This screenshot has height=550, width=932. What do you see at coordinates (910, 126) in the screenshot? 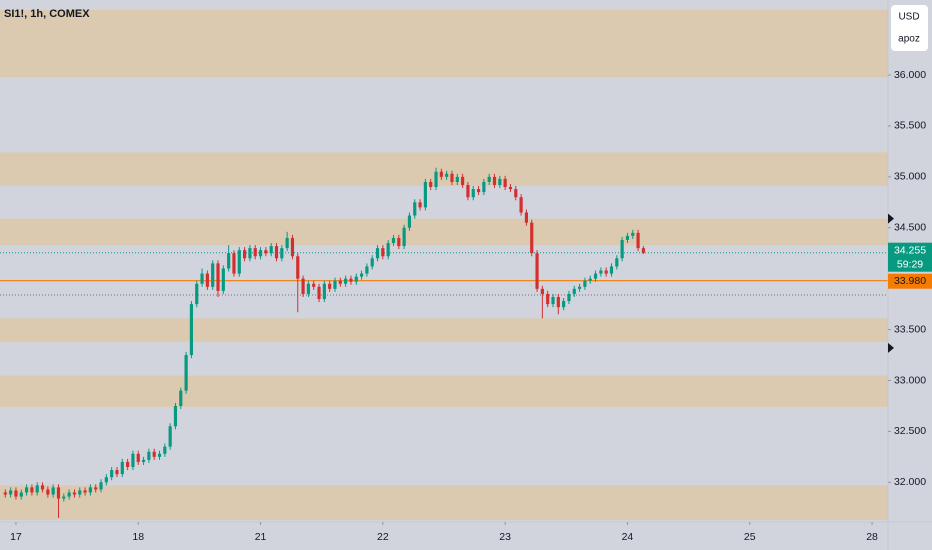
I see `y-tick-label: 35.500` at bounding box center [910, 126].